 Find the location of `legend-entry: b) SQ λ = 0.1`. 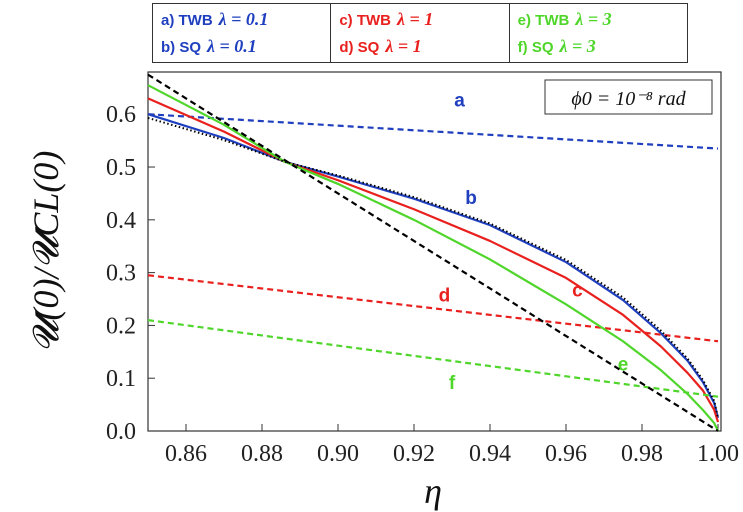

legend-entry: b) SQ λ = 0.1 is located at coordinates (241, 46).